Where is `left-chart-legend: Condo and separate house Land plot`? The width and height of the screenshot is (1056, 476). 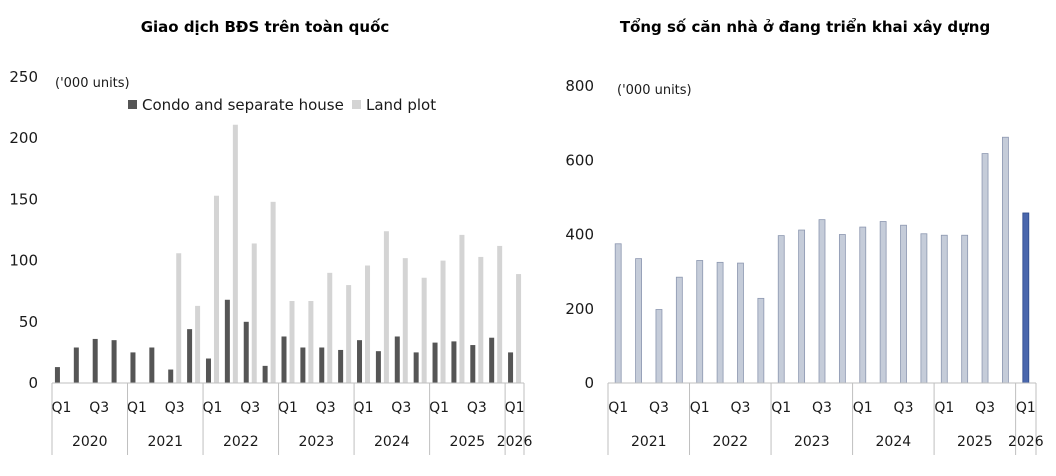 left-chart-legend: Condo and separate house Land plot is located at coordinates (282, 105).